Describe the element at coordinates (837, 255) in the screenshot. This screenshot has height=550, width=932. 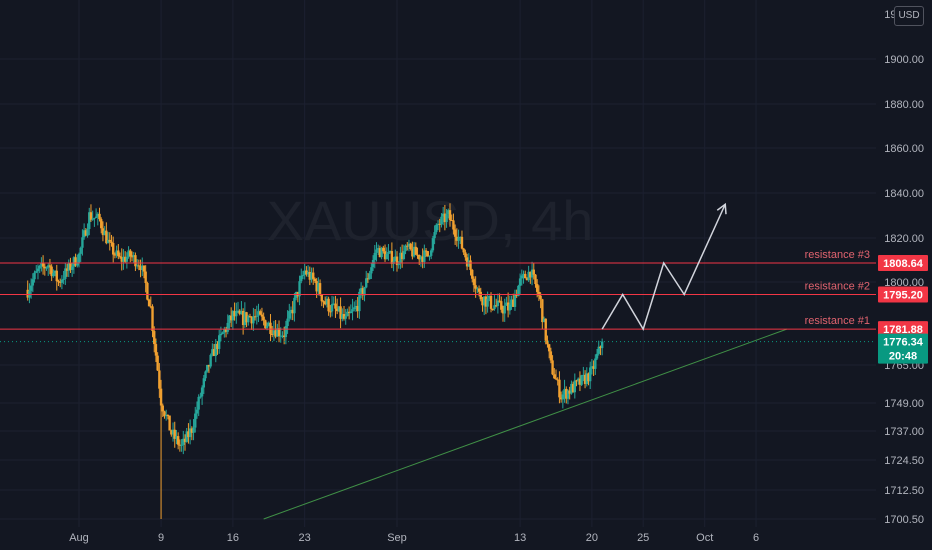
I see `resistance-label-3: resistance #3` at that location.